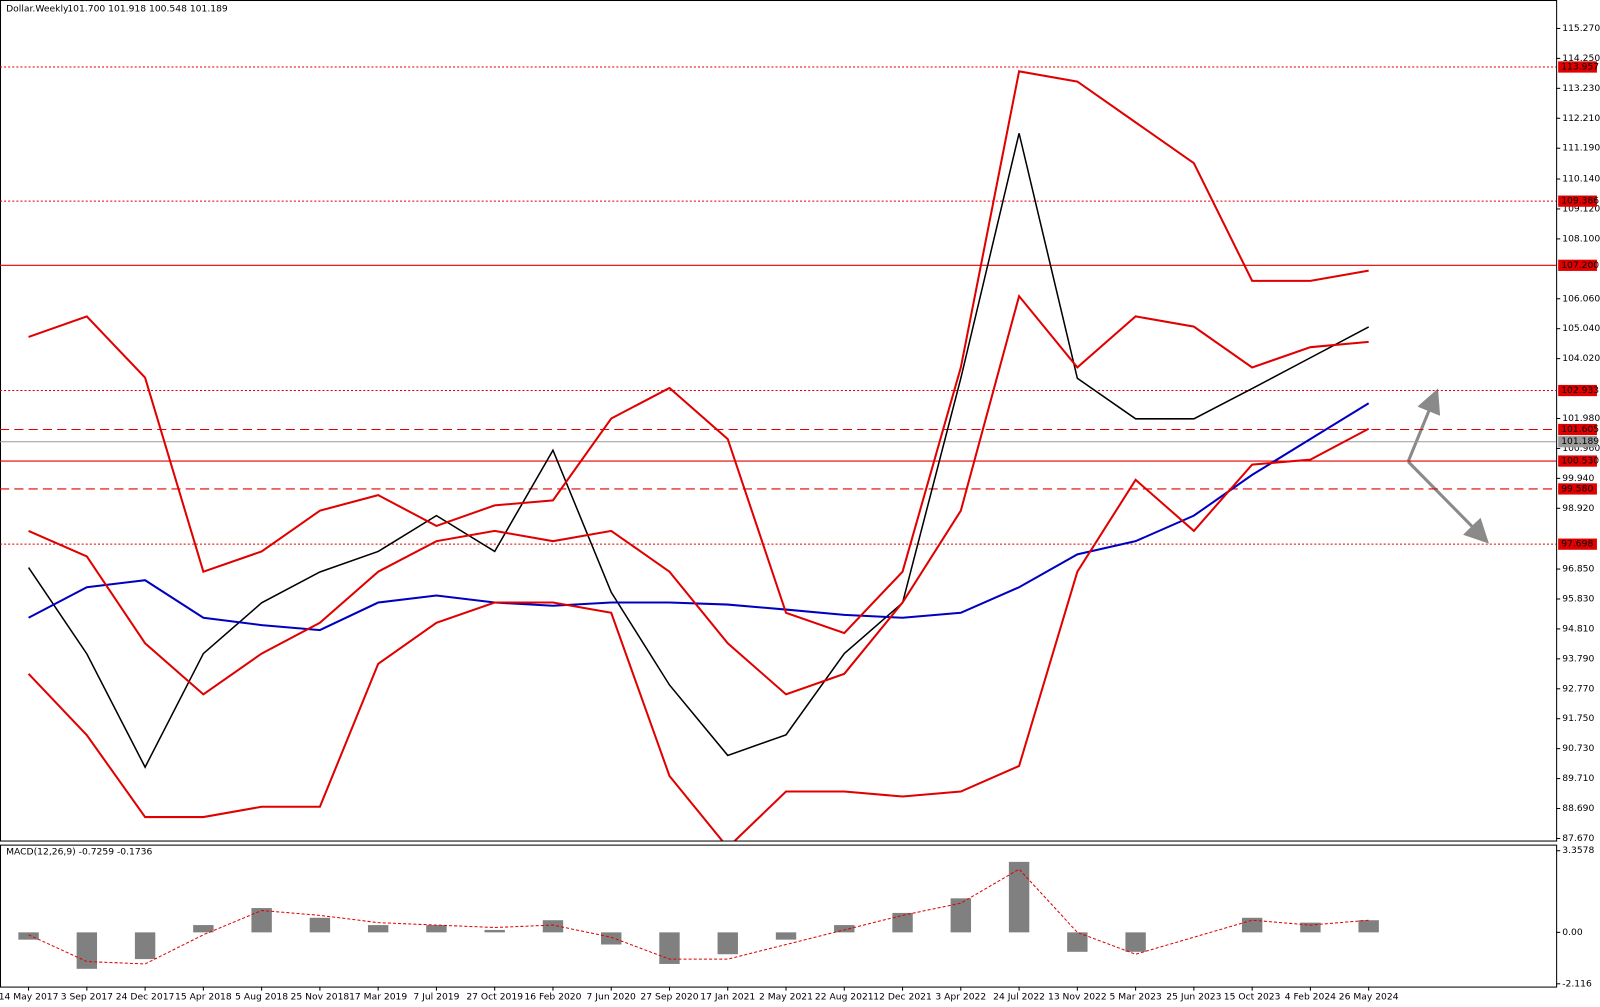  What do you see at coordinates (1578, 598) in the screenshot?
I see `y-tick-label: 95.830` at bounding box center [1578, 598].